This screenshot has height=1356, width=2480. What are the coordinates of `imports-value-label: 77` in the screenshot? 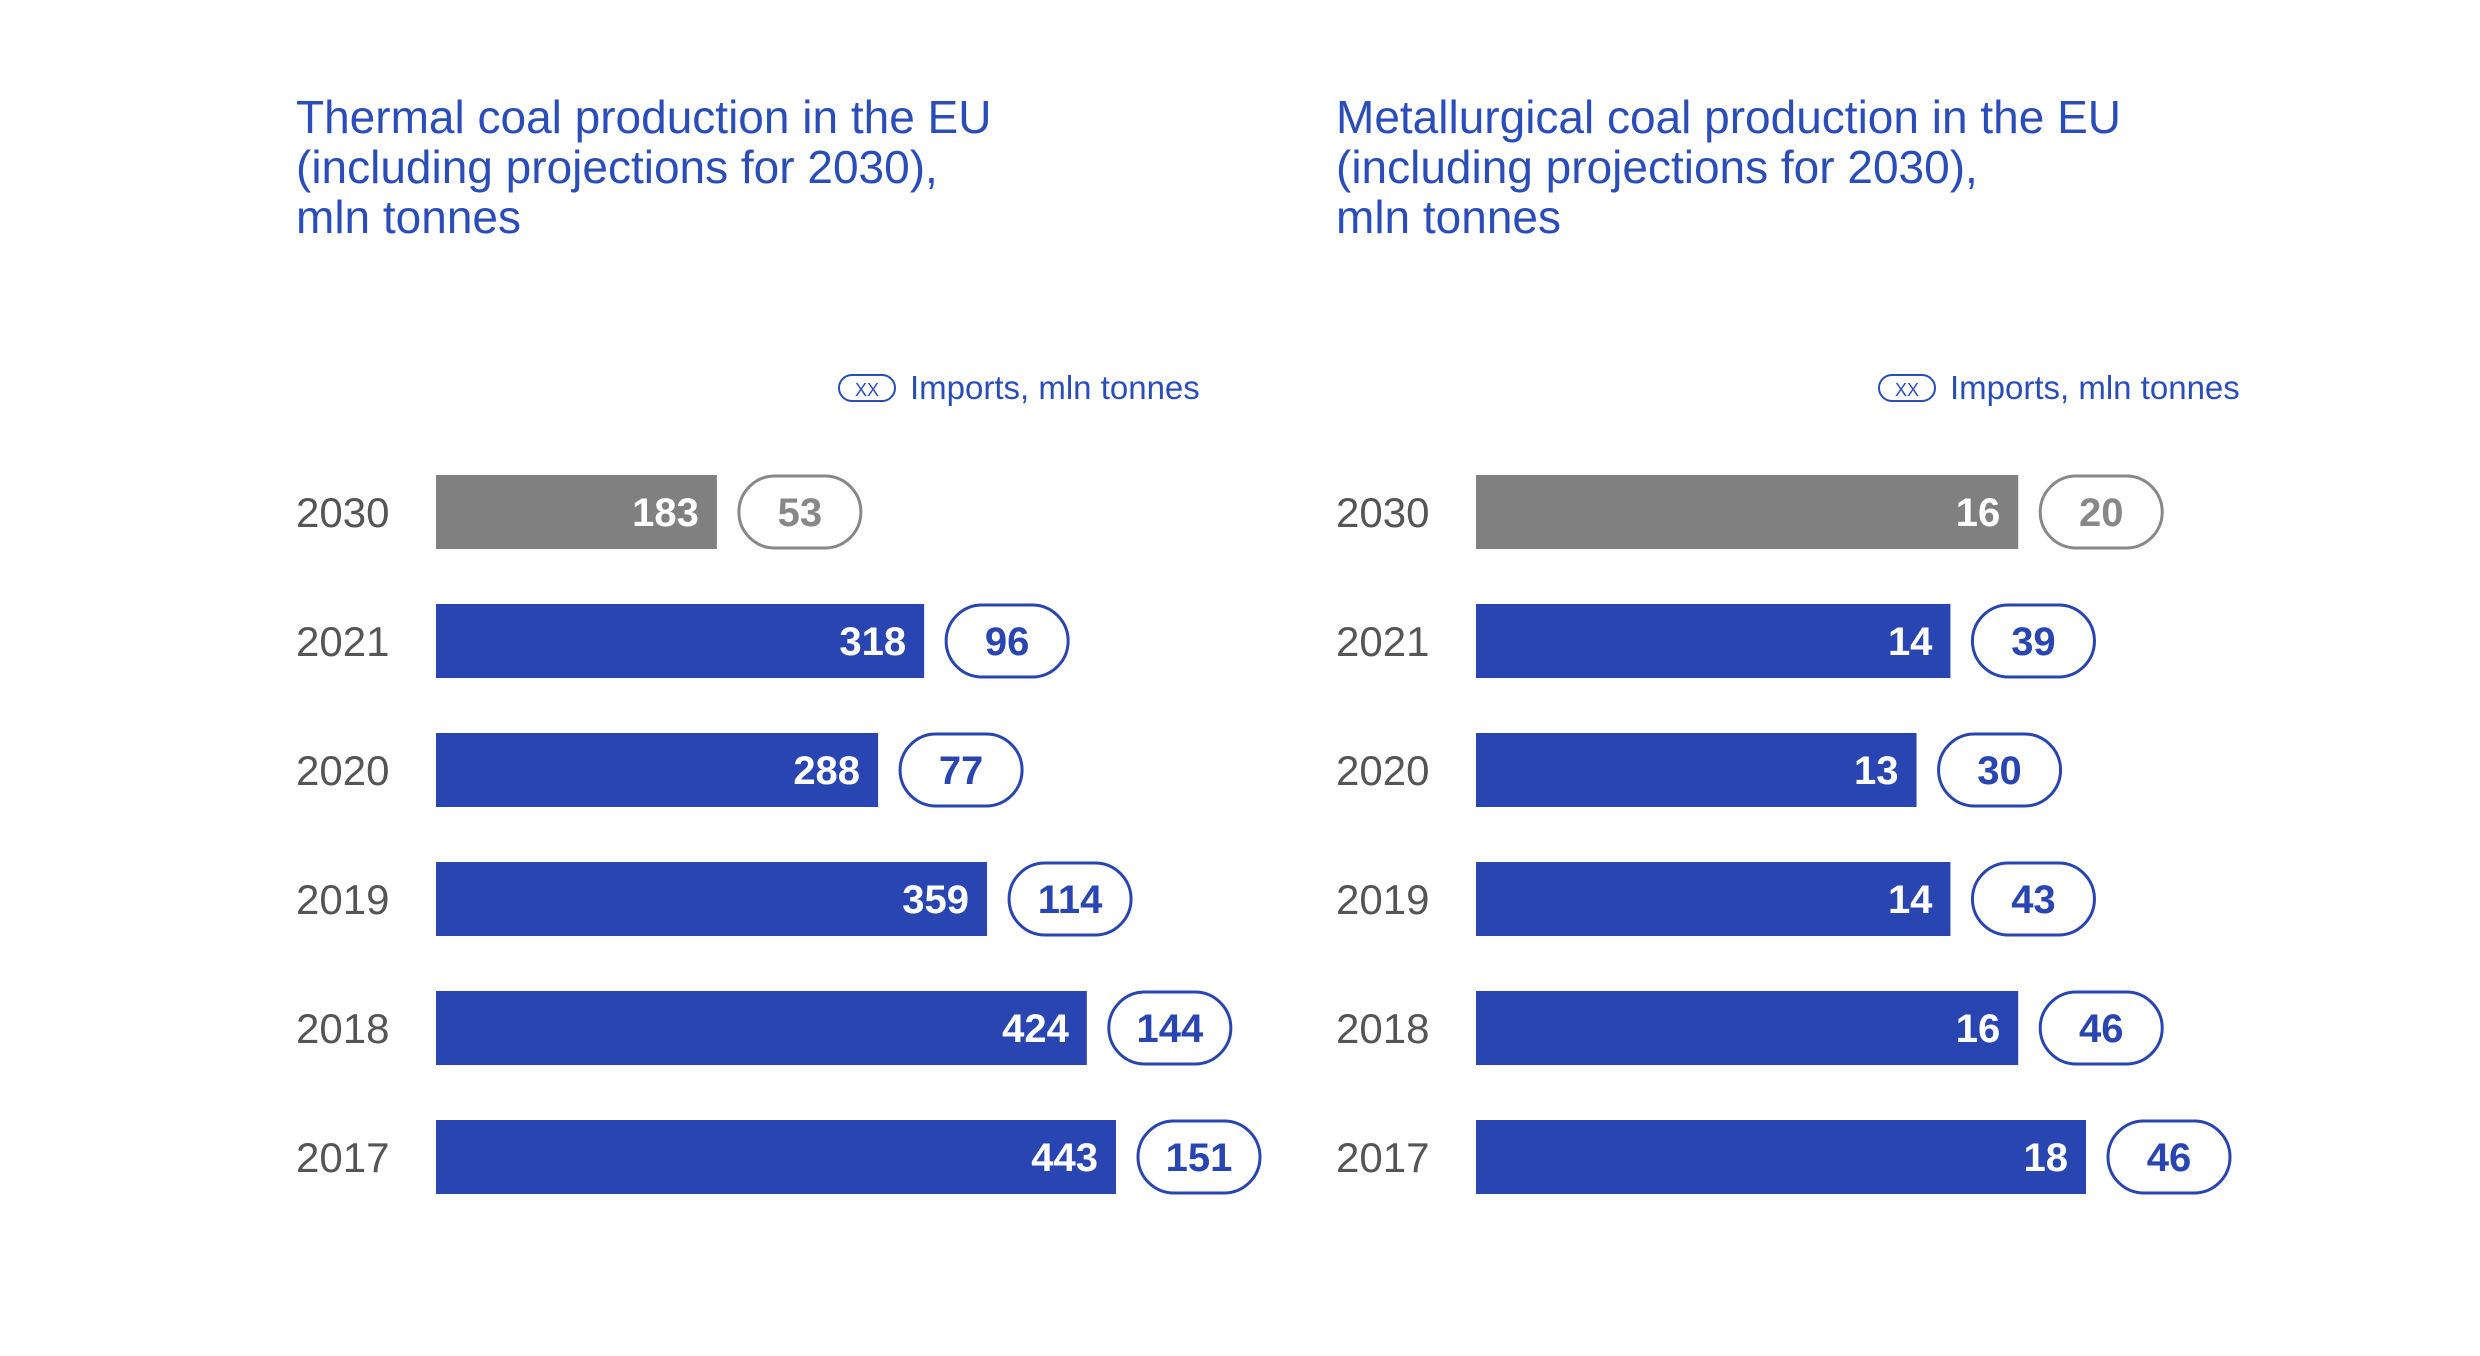 It's located at (961, 771).